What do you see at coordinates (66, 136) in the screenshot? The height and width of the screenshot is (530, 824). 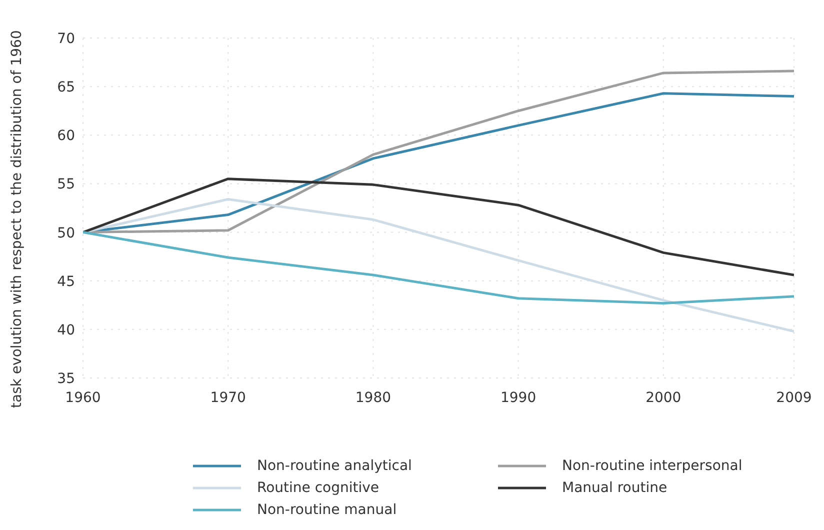 I see `y-tick-label: 60` at bounding box center [66, 136].